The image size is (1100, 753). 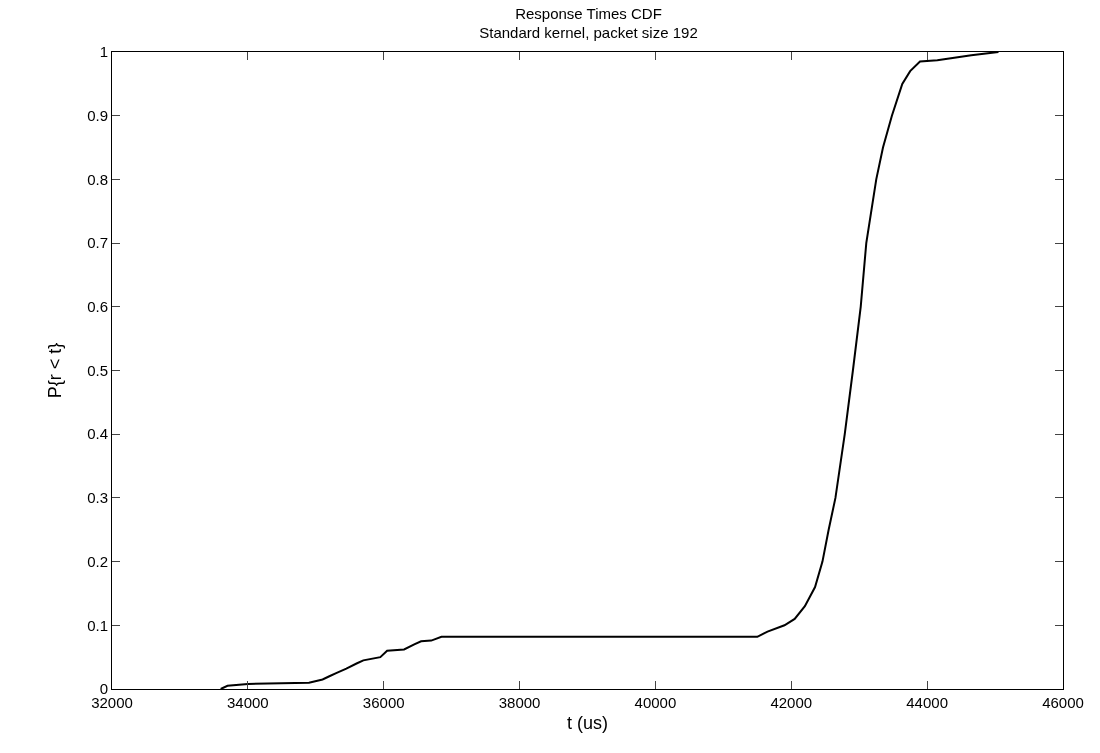 What do you see at coordinates (588, 33) in the screenshot?
I see `chart-subtitle: Standard kernel, packet size 192` at bounding box center [588, 33].